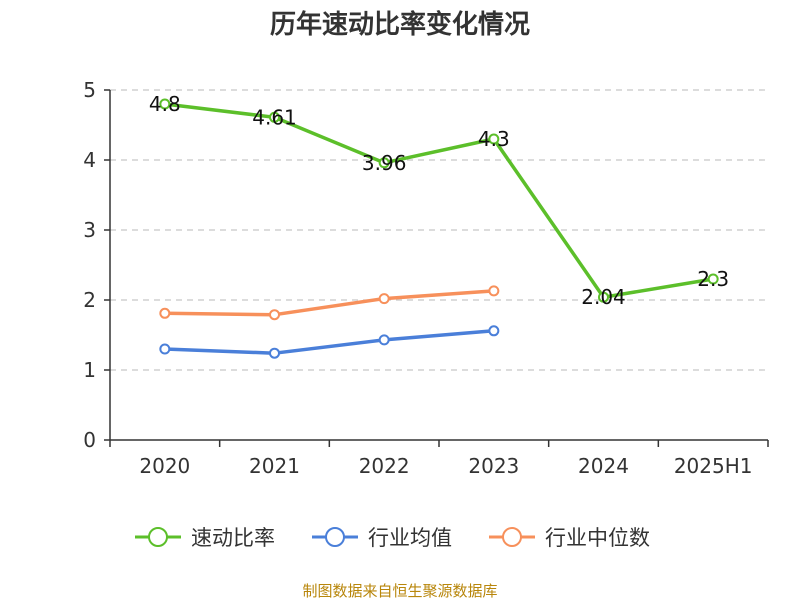  Describe the element at coordinates (493, 466) in the screenshot. I see `x-tick-label: 2023` at that location.